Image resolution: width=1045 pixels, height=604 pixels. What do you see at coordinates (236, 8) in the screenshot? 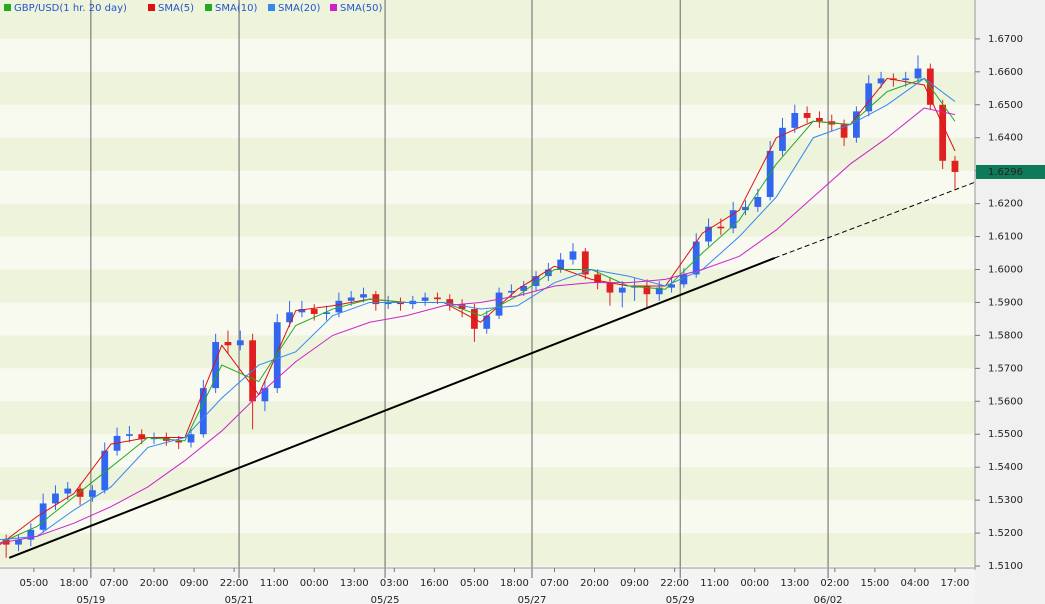
I see `legend-label: SMA(10)` at bounding box center [236, 8].